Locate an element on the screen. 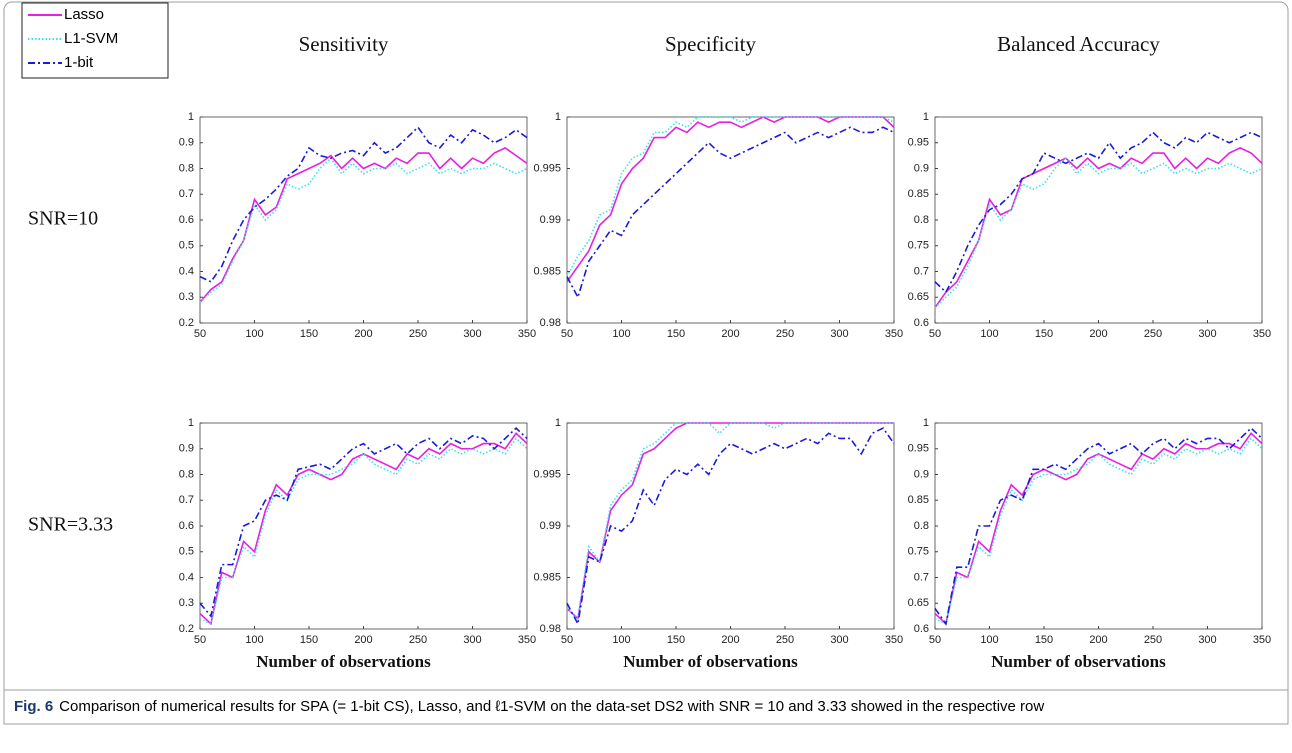 This screenshot has width=1292, height=753. y-tick-label: 0.85 is located at coordinates (918, 500).